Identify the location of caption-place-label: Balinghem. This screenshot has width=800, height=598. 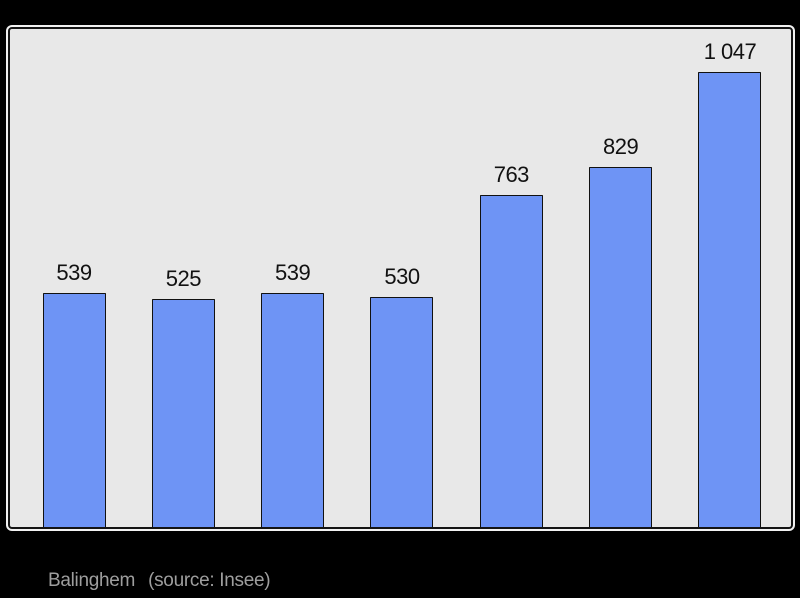
(92, 580).